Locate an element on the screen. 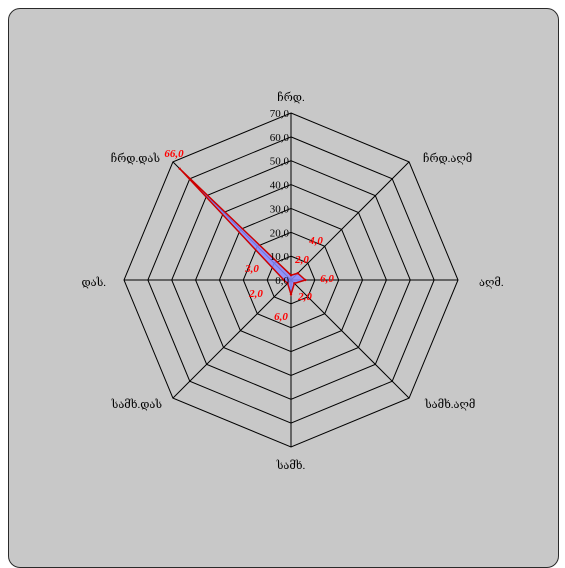  data-label: 4,0 is located at coordinates (315, 241).